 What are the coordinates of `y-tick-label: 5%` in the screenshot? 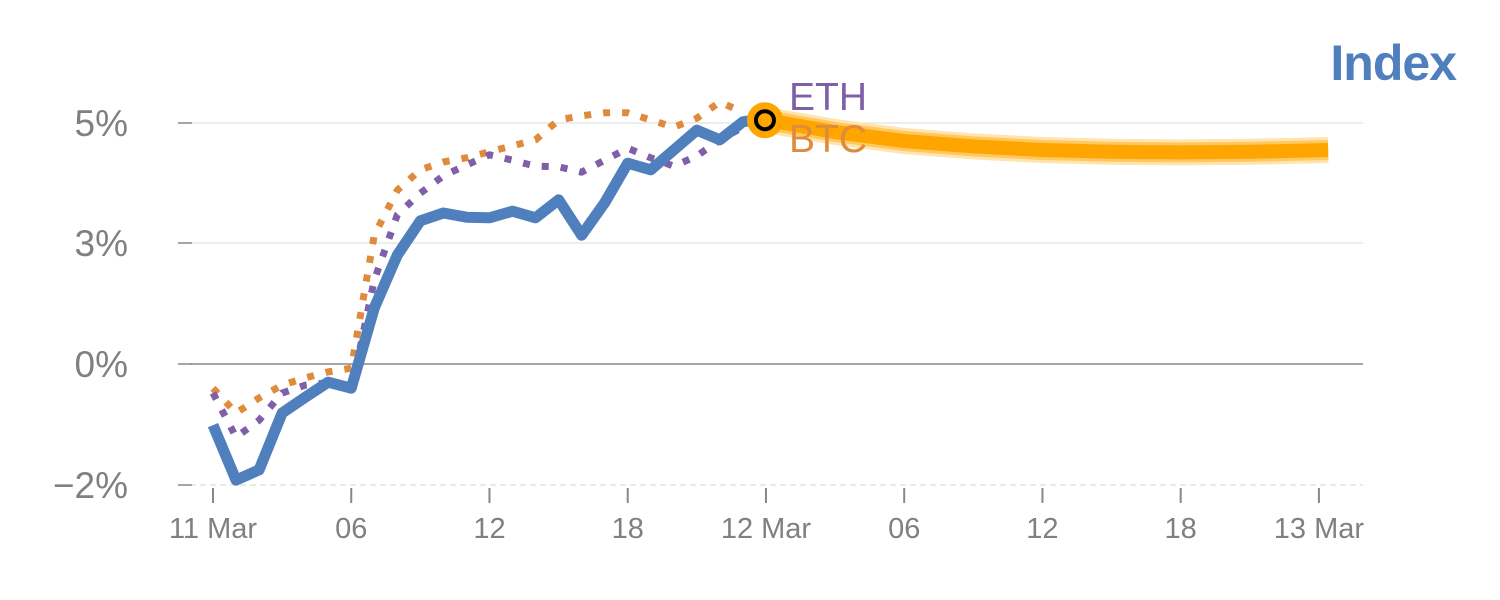 It's located at (101, 123).